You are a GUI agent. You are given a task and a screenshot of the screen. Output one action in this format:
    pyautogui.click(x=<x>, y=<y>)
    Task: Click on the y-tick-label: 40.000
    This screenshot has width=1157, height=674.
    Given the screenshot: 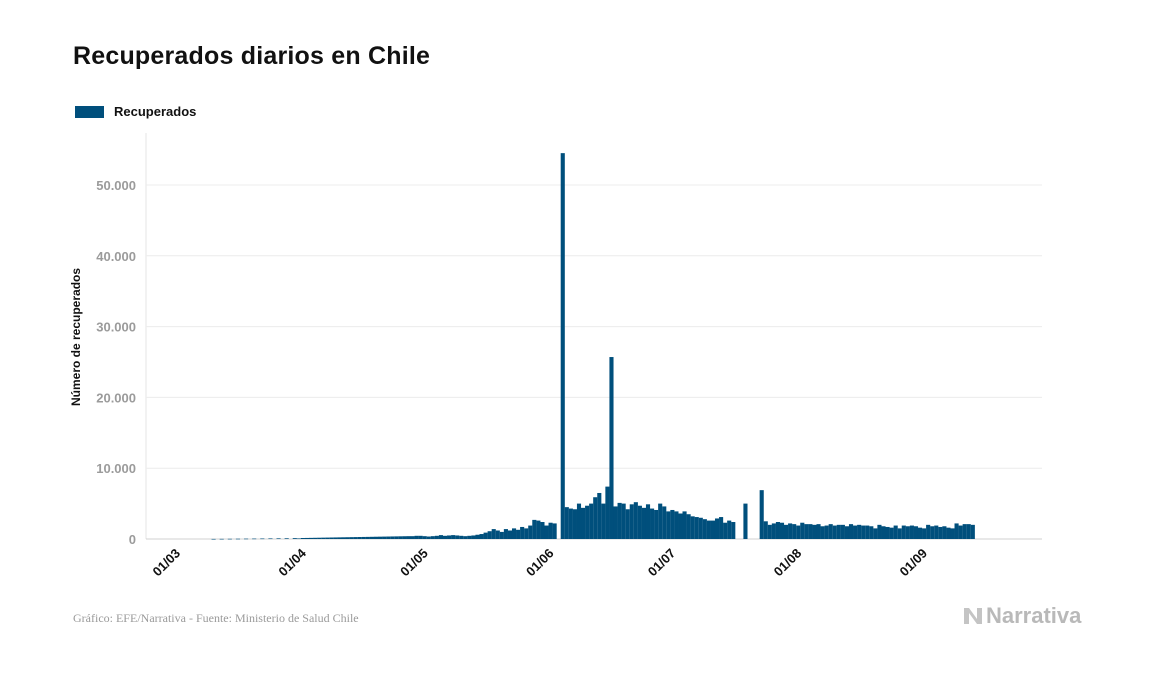 What is the action you would take?
    pyautogui.click(x=116, y=256)
    